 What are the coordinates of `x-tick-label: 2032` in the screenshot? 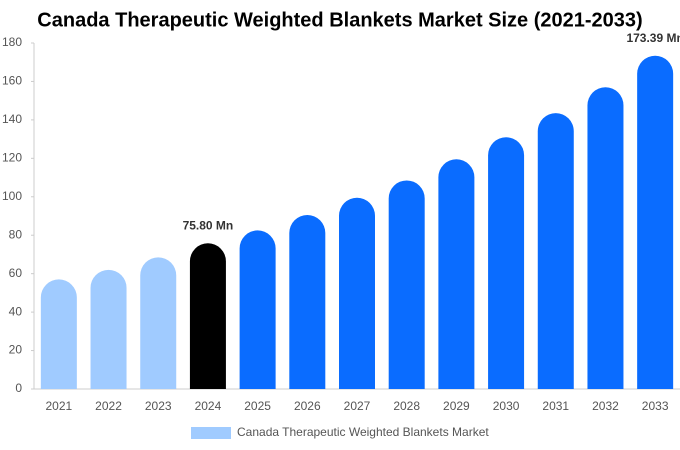 It's located at (605, 406).